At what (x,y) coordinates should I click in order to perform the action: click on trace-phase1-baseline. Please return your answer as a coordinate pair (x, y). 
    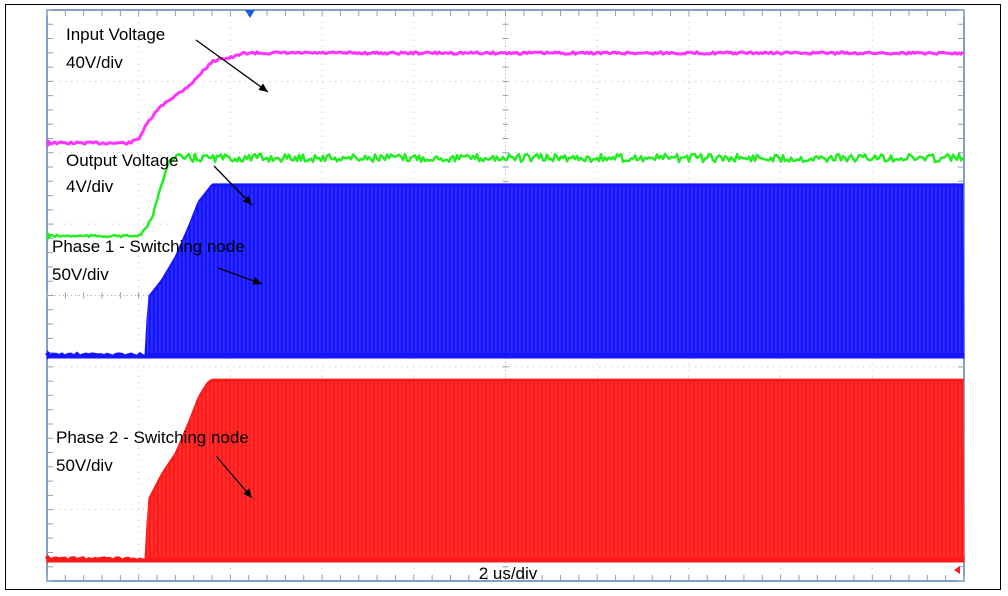
    Looking at the image, I should click on (94, 355).